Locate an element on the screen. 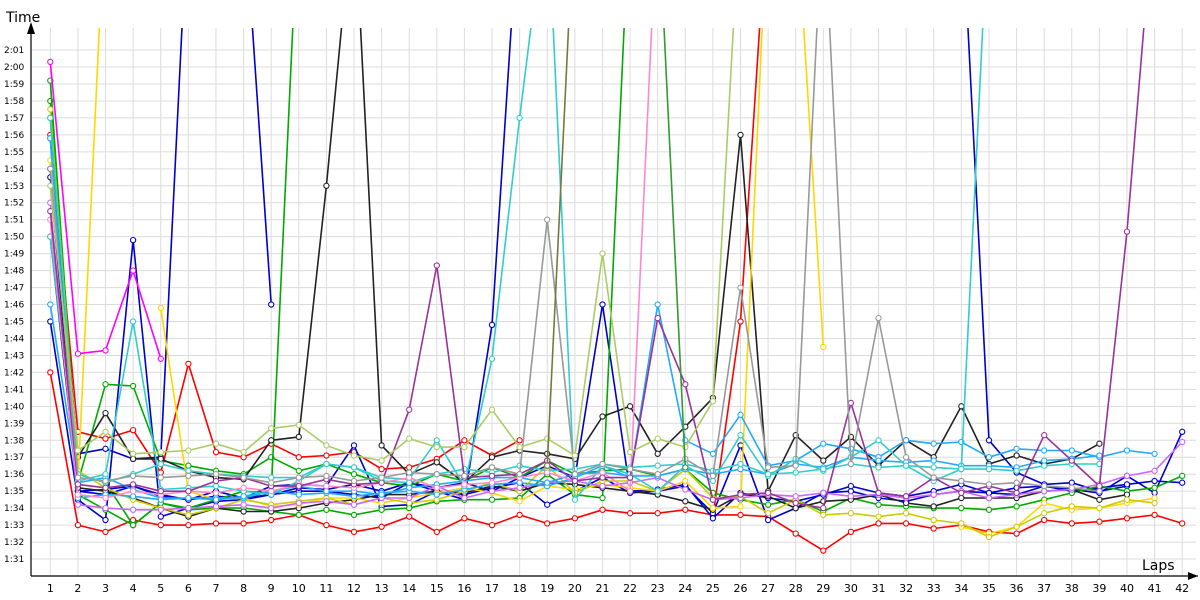 The width and height of the screenshot is (1200, 600). x-tick-label: 12 is located at coordinates (354, 588).